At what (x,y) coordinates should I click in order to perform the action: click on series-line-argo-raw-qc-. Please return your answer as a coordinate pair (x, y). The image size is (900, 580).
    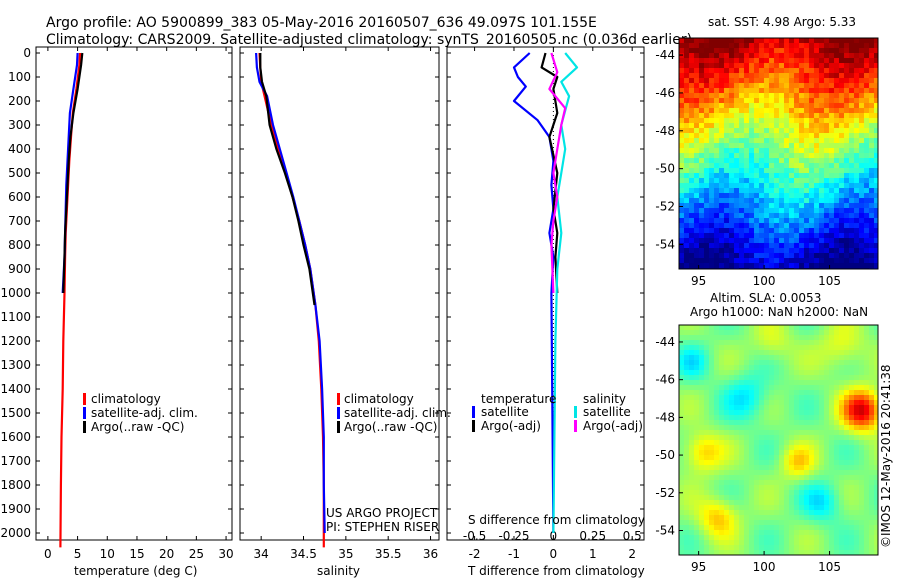
    Looking at the image, I should click on (287, 179).